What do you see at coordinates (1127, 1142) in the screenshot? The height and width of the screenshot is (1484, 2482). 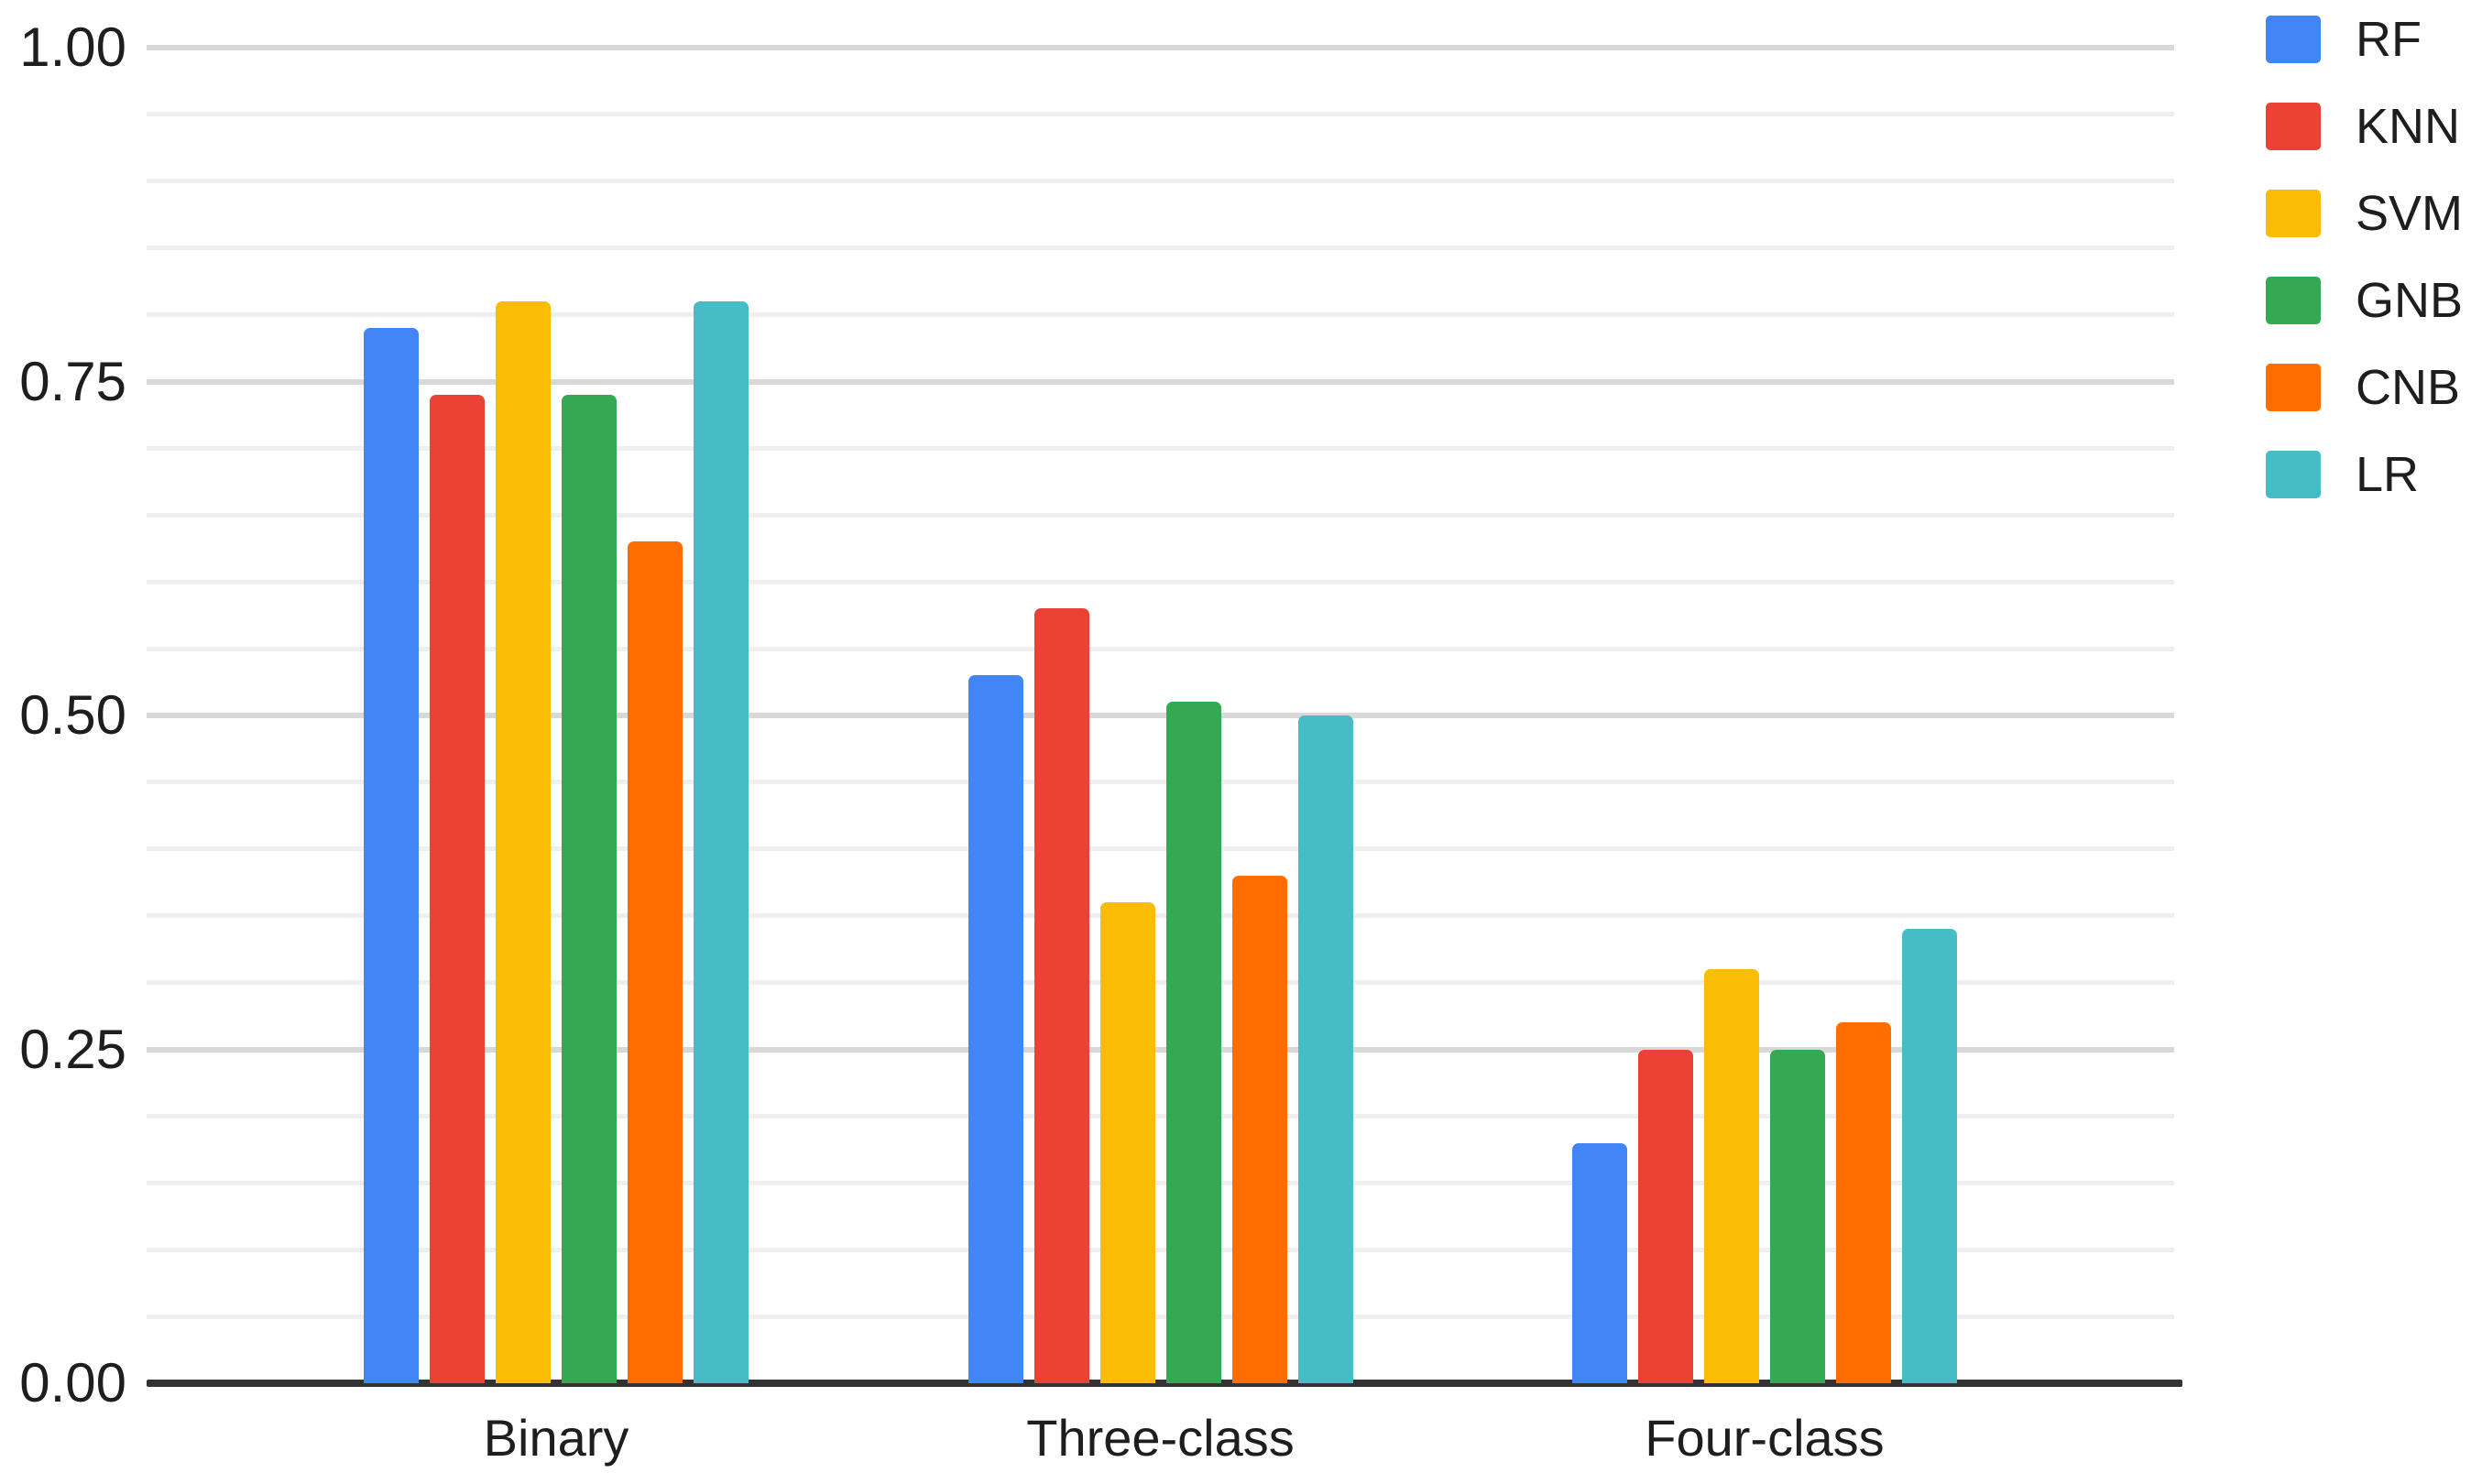 I see `bar-three-class-svm` at bounding box center [1127, 1142].